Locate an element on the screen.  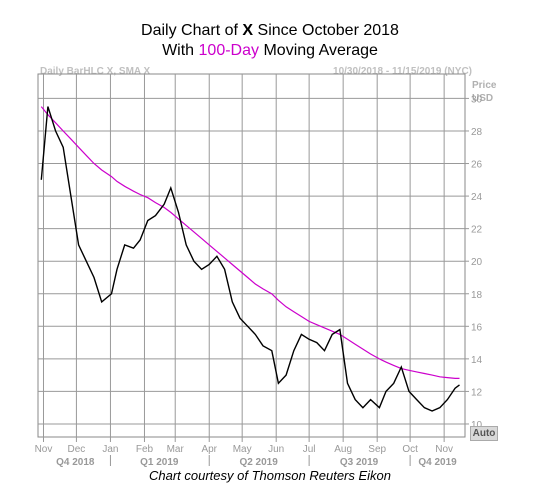
x-tick-label: May is located at coordinates (242, 449).